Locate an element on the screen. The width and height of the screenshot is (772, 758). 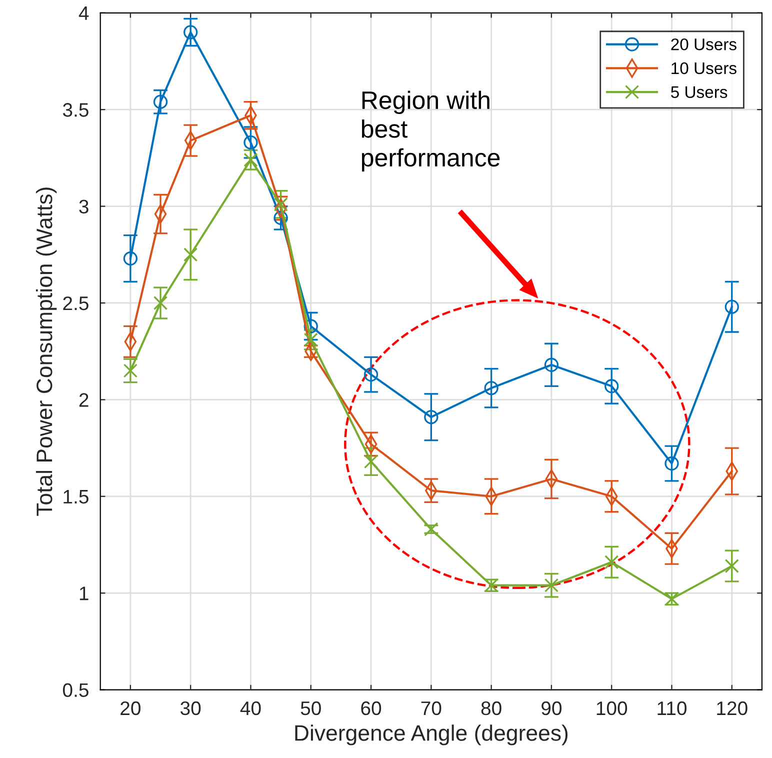
x-tick-label: 100 is located at coordinates (612, 708).